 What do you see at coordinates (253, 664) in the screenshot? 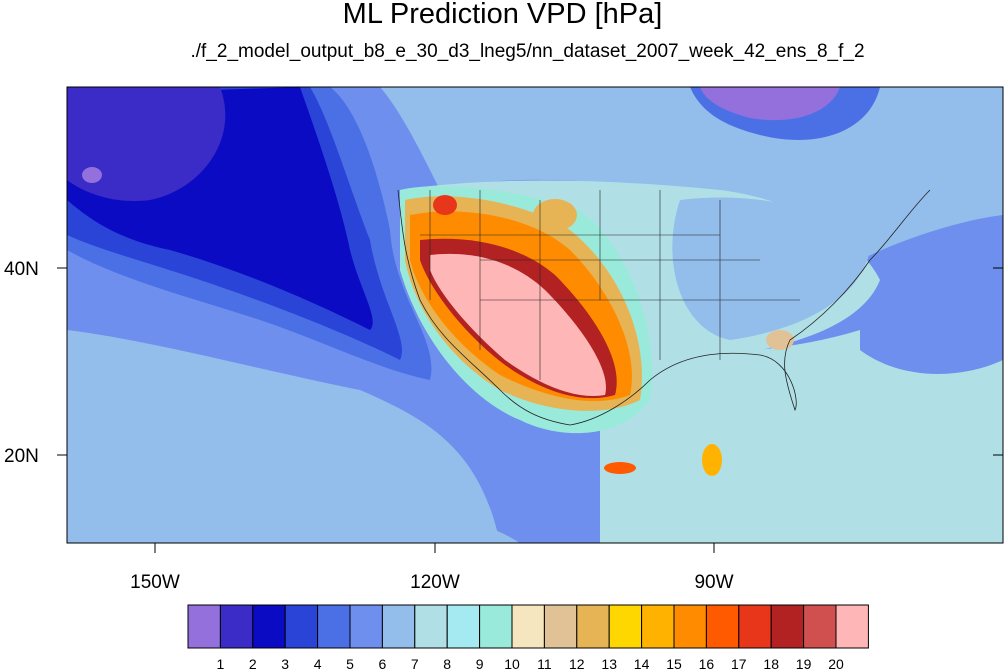
I see `colorbar-label: 2` at bounding box center [253, 664].